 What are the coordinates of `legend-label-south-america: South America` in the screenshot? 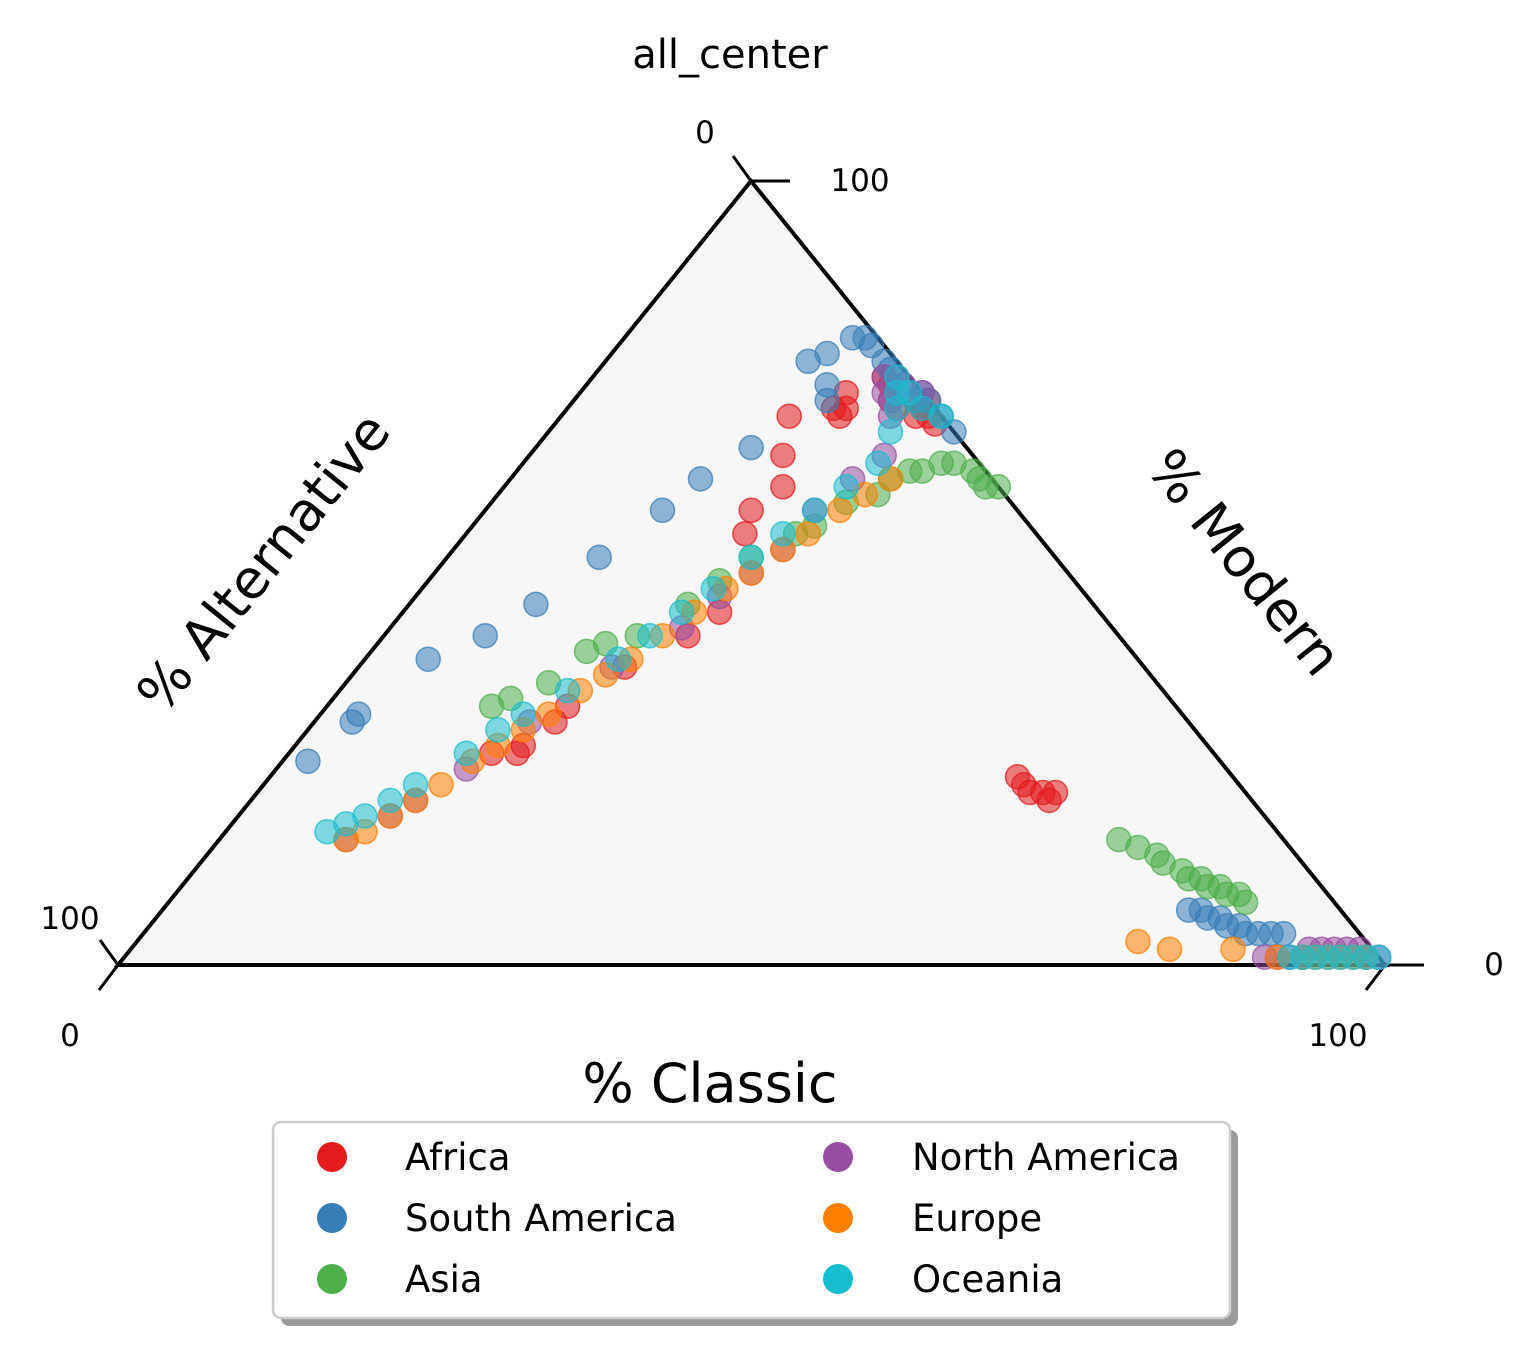 It's located at (541, 1218).